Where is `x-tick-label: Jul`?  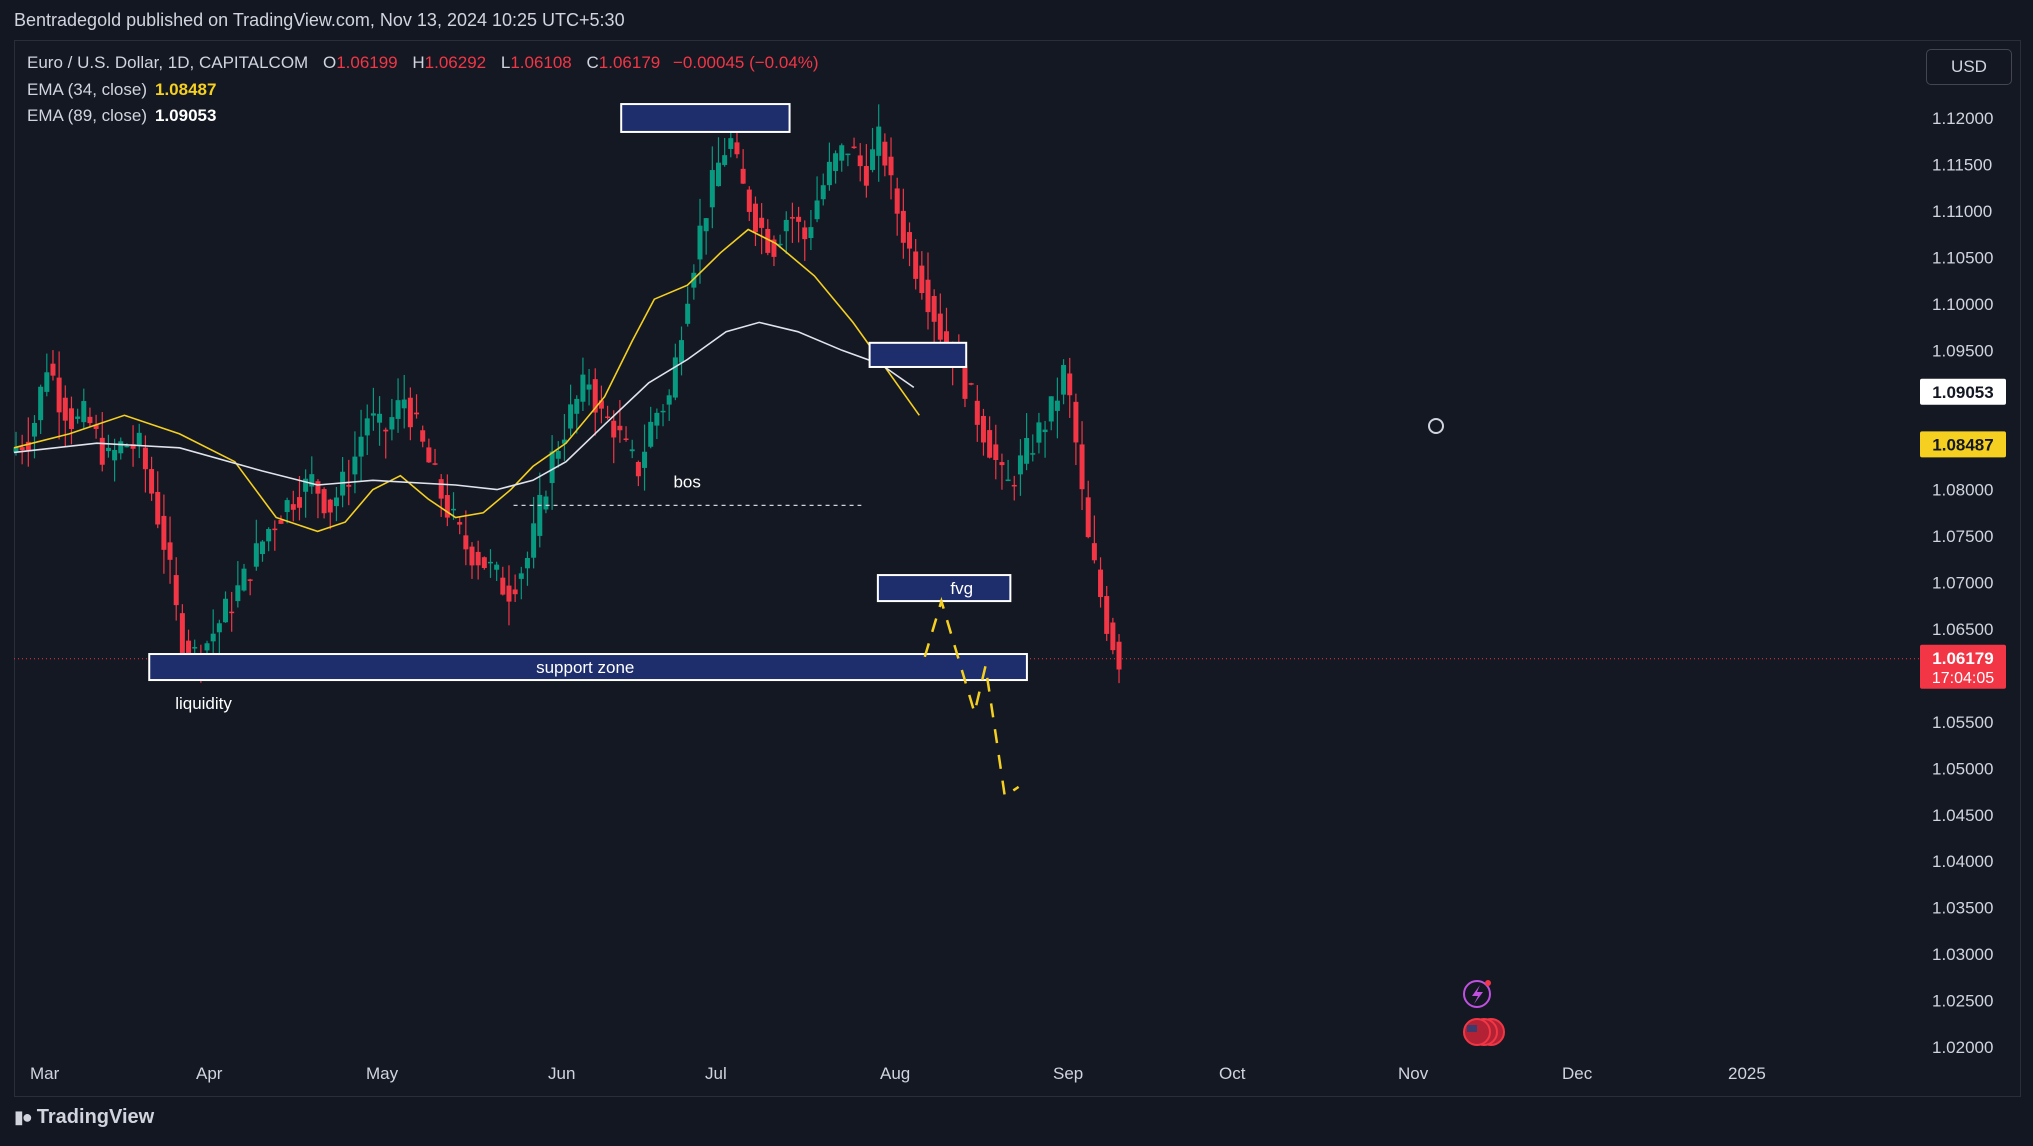 x-tick-label: Jul is located at coordinates (716, 1073).